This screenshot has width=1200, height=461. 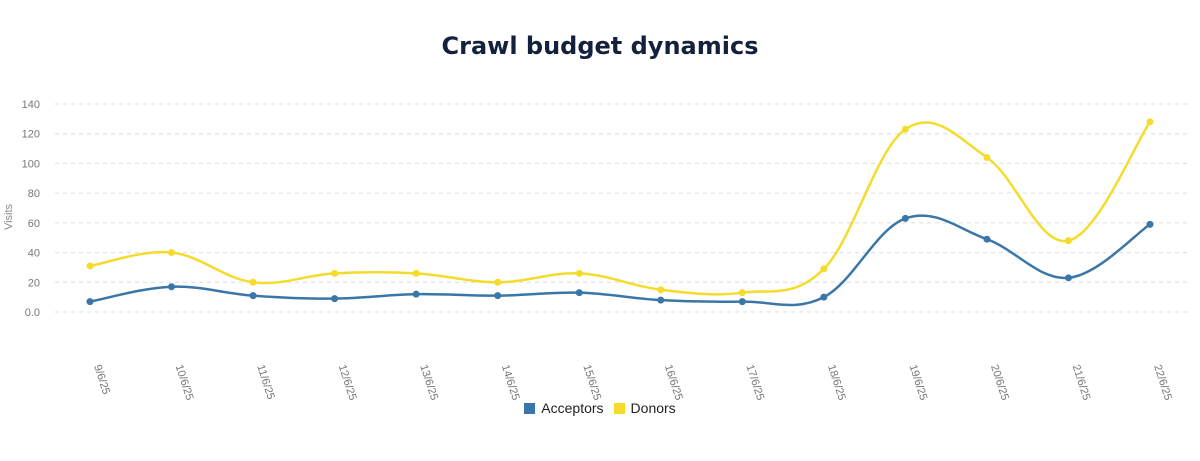 I want to click on y-tick-label: 0.0, so click(x=32, y=313).